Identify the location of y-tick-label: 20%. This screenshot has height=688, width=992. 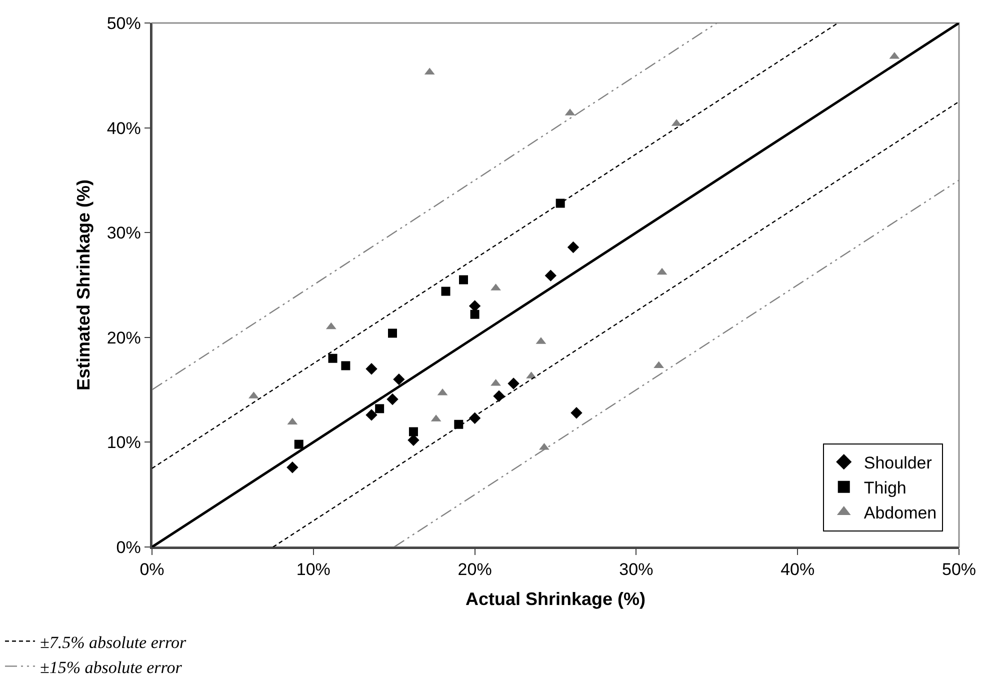
(123, 338).